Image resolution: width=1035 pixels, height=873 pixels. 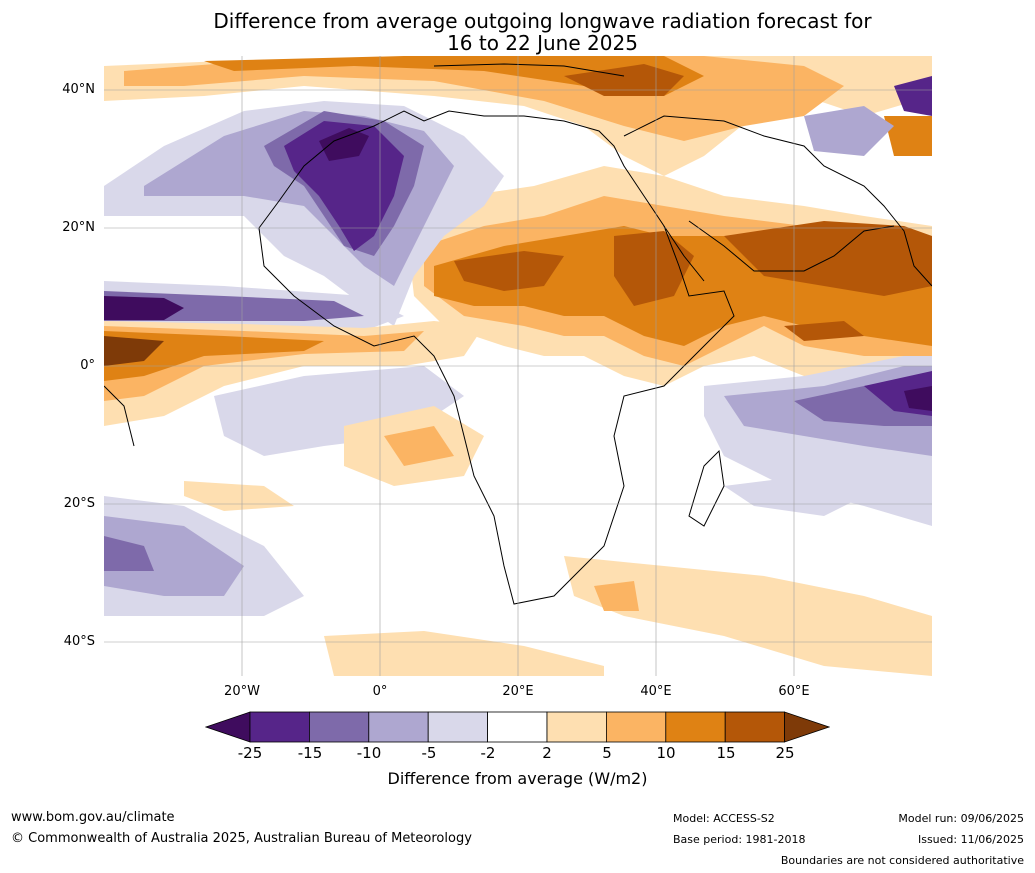 What do you see at coordinates (542, 43) in the screenshot?
I see `title-line-2: 16 to 22 June 2025` at bounding box center [542, 43].